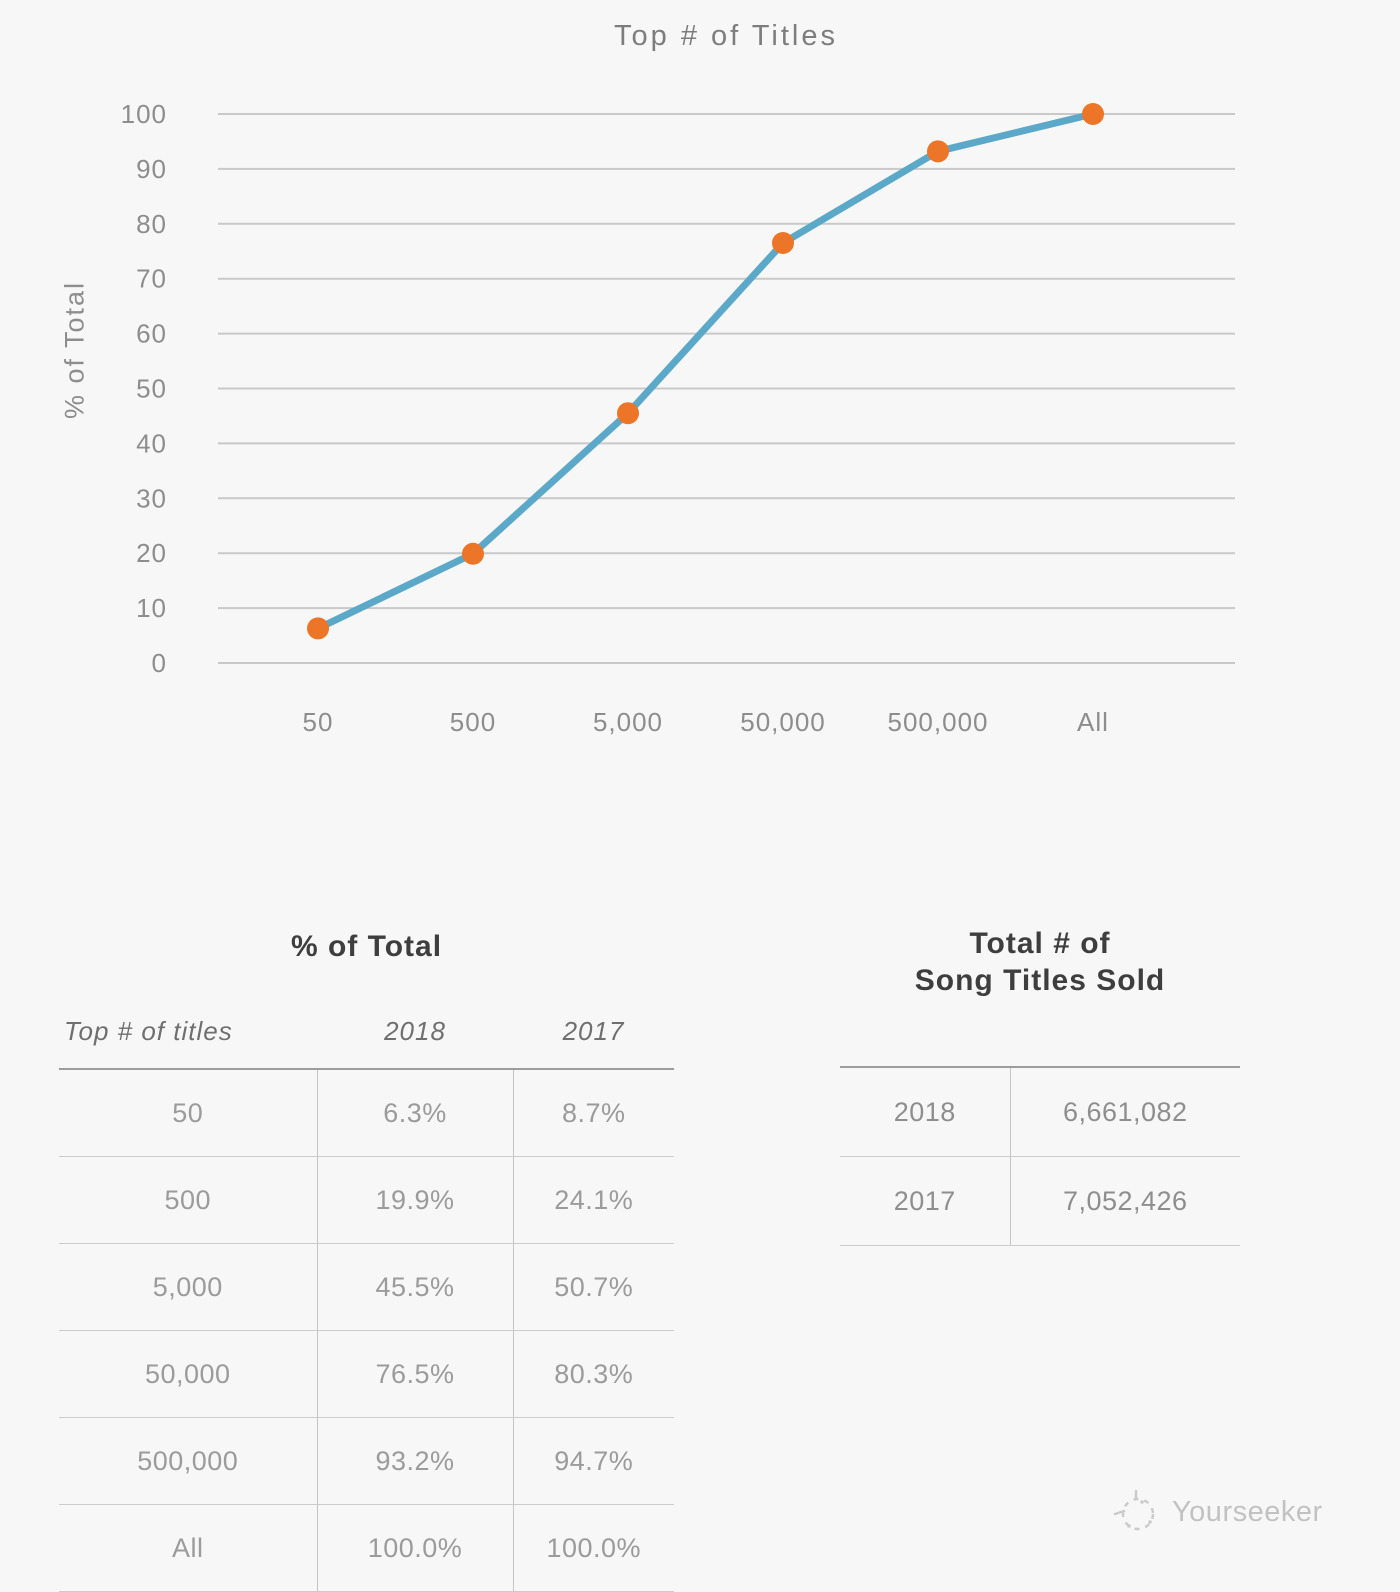 Image resolution: width=1400 pixels, height=1592 pixels. I want to click on right-table-title-line1: Total # of, so click(1040, 943).